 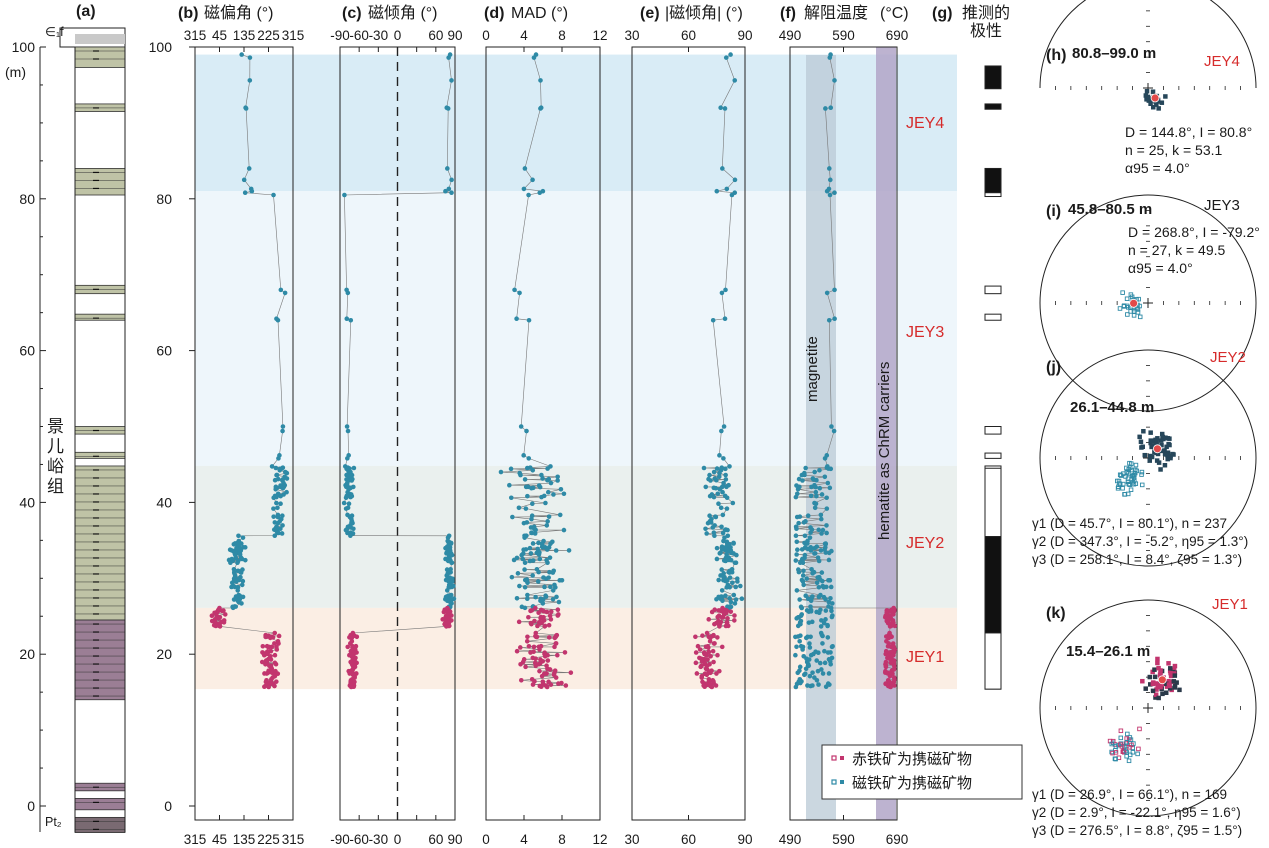 What do you see at coordinates (1138, 299) in the screenshot?
I see `stereonet-i-point` at bounding box center [1138, 299].